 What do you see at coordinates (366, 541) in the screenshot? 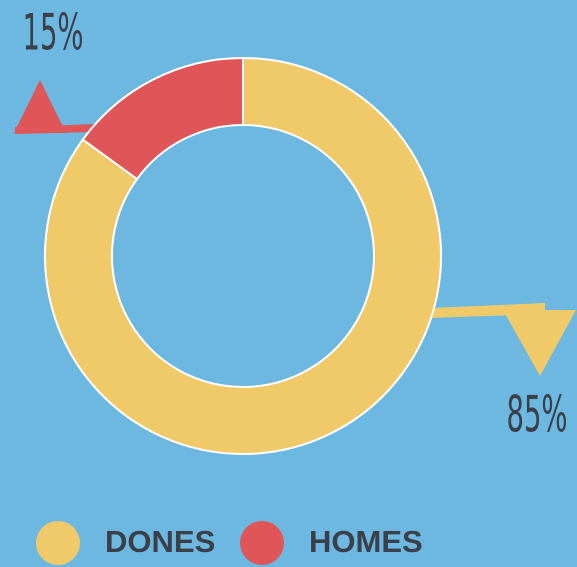
I see `legend-label: HOMES` at bounding box center [366, 541].